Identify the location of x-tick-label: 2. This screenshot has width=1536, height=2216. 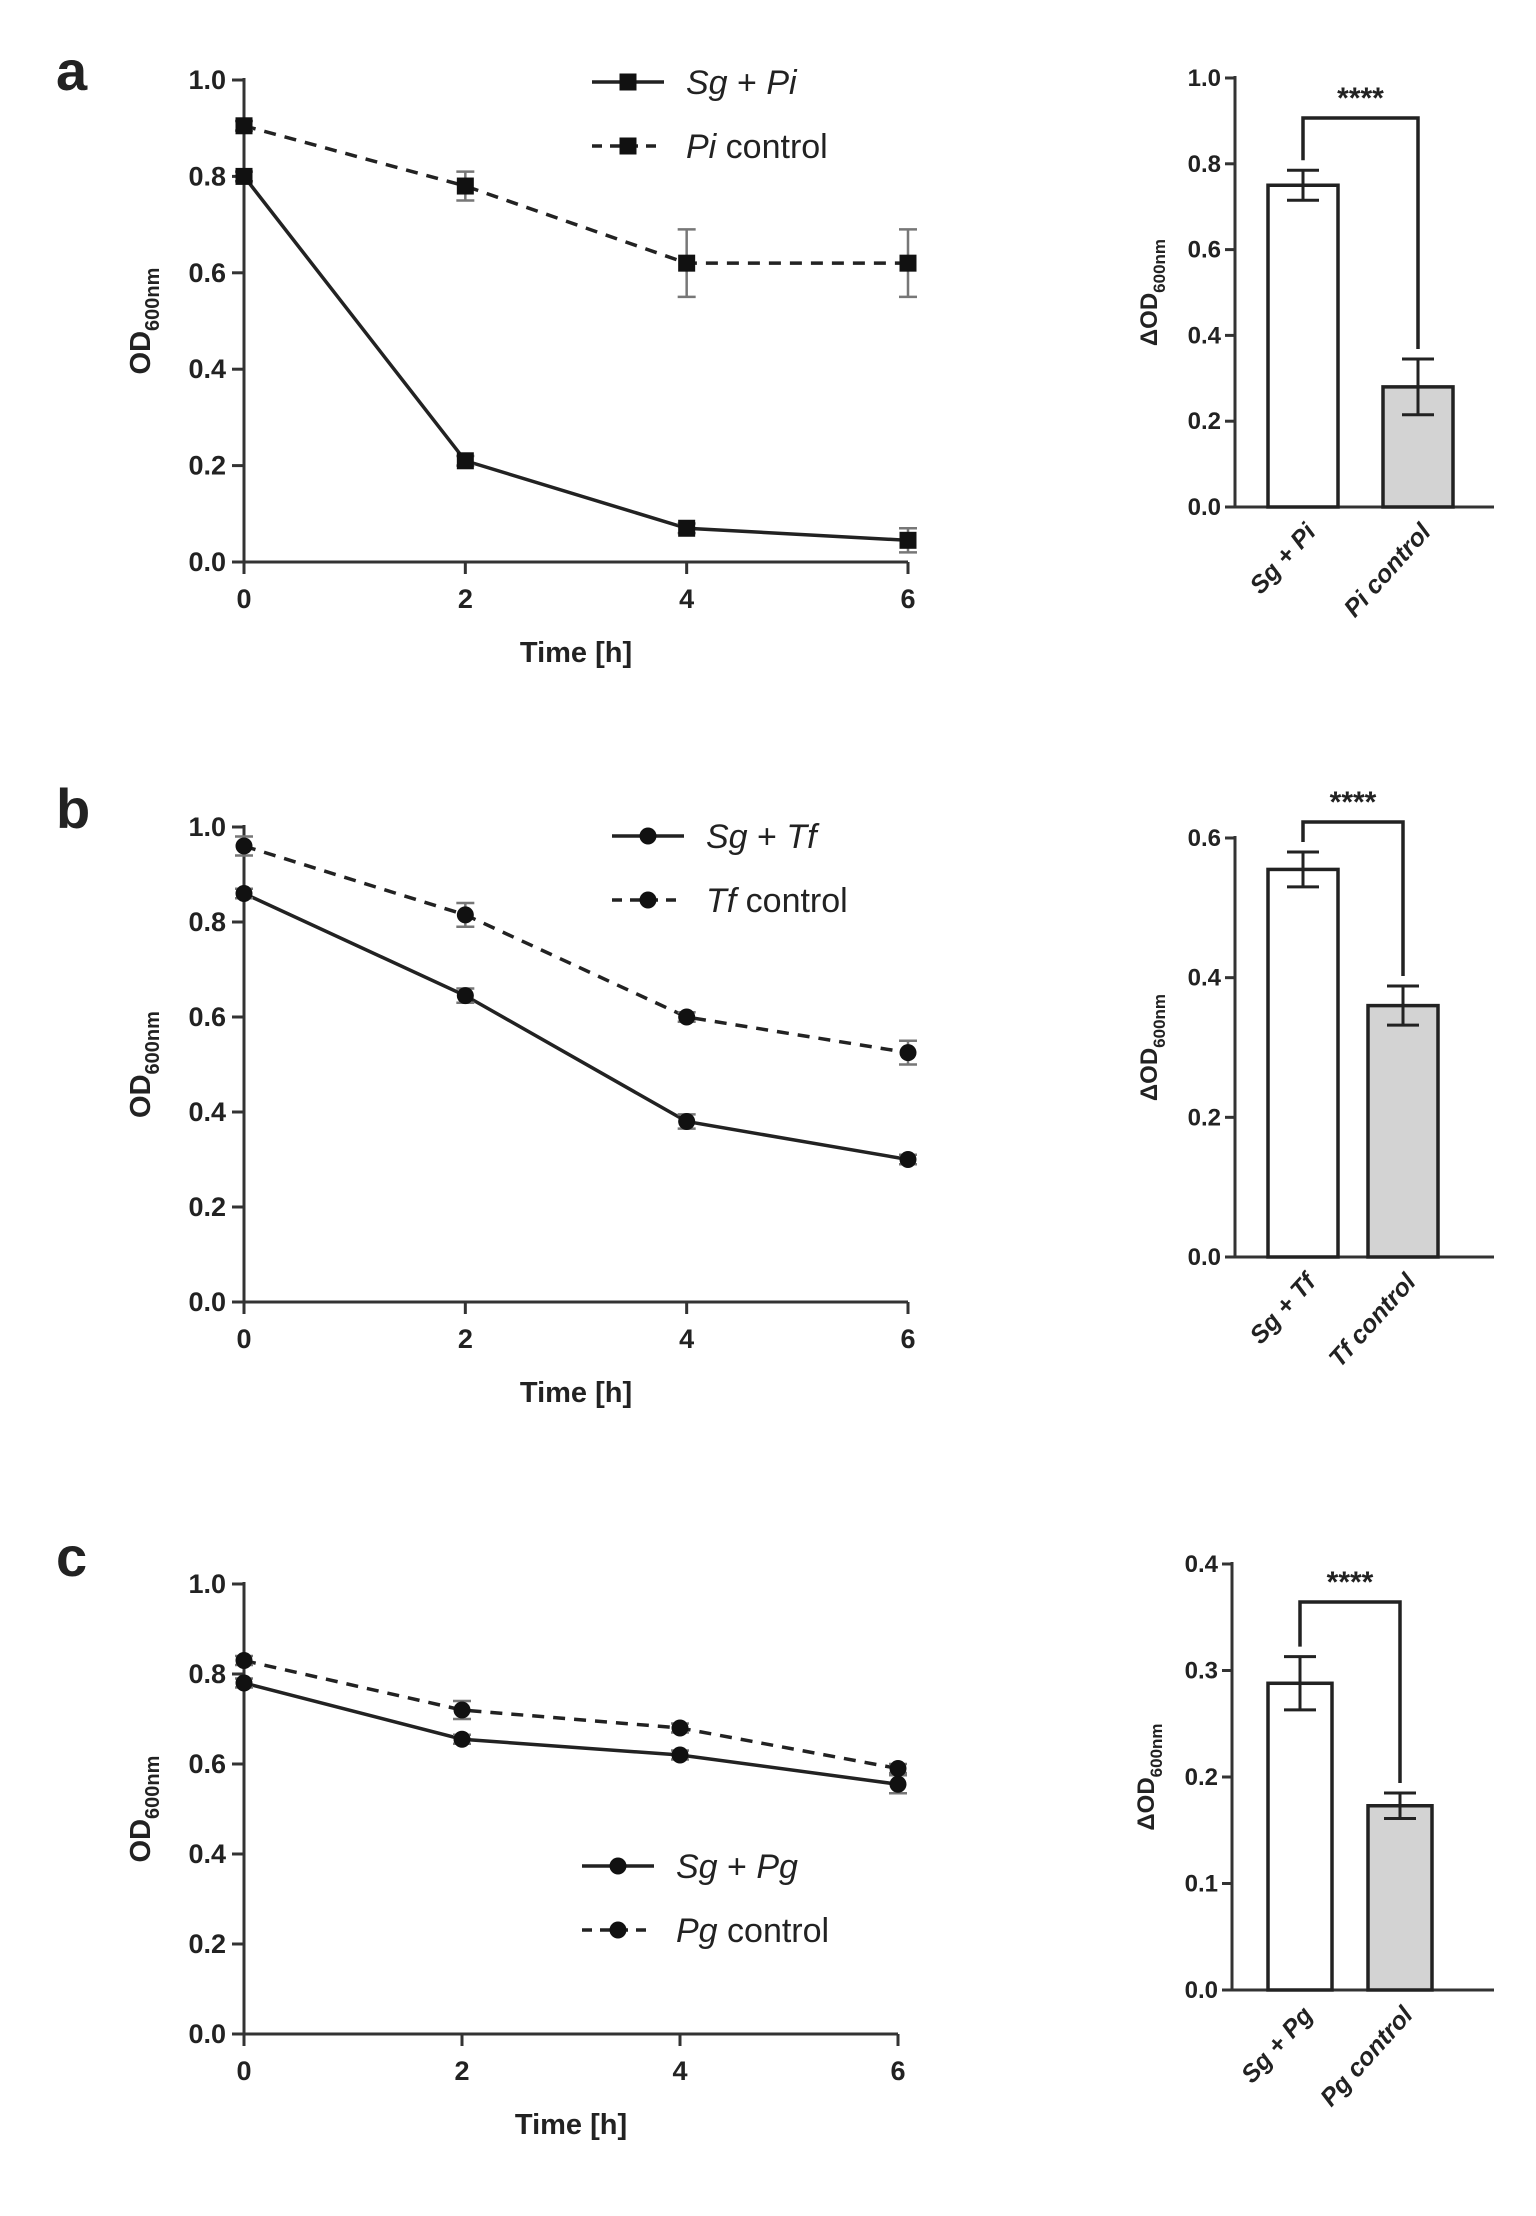
(465, 1339).